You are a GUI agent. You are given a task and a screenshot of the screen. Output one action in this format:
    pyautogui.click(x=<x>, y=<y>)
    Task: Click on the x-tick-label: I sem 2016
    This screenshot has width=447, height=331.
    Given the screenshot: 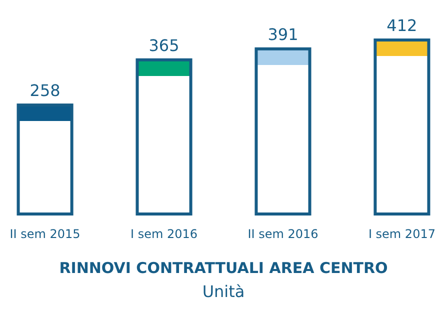 What is the action you would take?
    pyautogui.click(x=164, y=234)
    